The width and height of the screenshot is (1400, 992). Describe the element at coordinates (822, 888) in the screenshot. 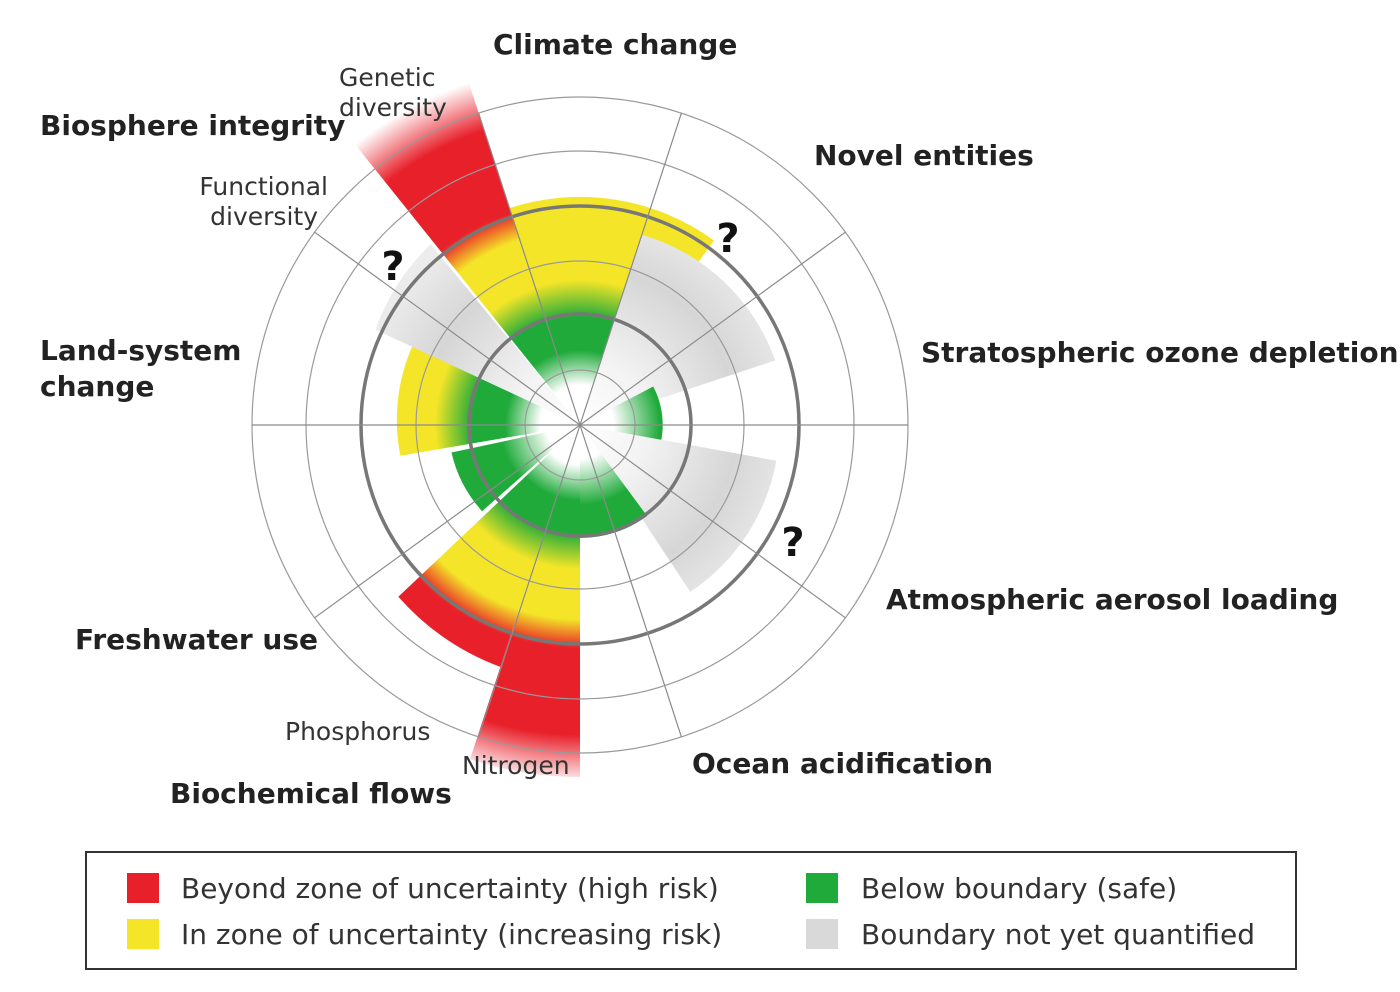

I see `legend-swatch-safe` at that location.